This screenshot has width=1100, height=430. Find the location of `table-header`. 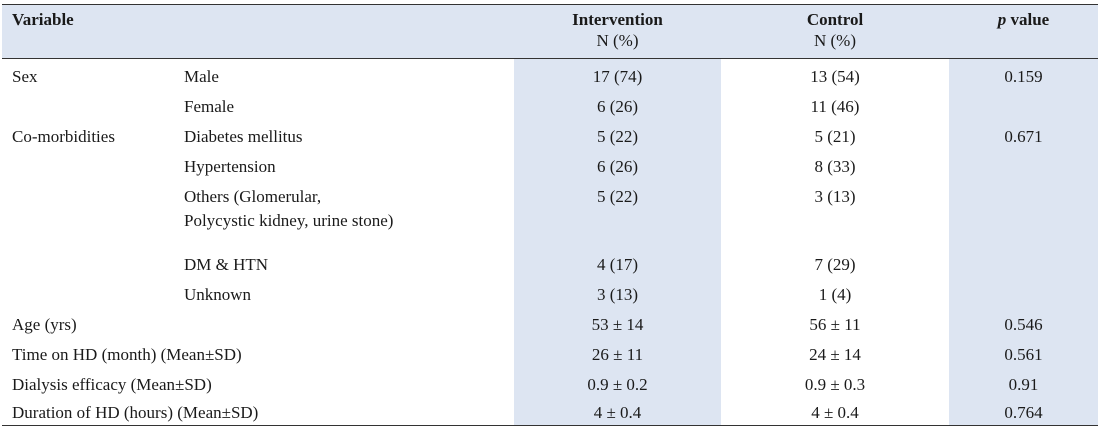

table-header is located at coordinates (550, 31).